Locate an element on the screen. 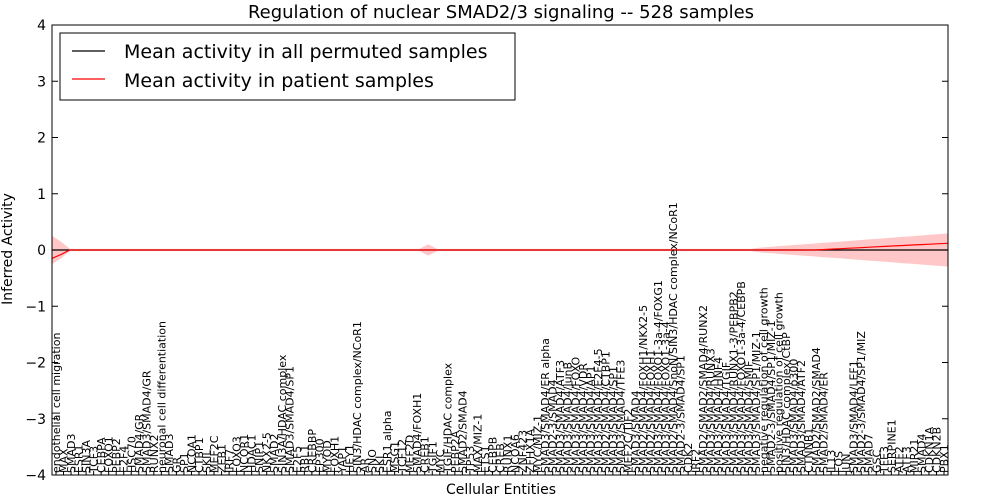  x-category-label: SMAD3/SMAD4/FOXO is located at coordinates (575, 415).